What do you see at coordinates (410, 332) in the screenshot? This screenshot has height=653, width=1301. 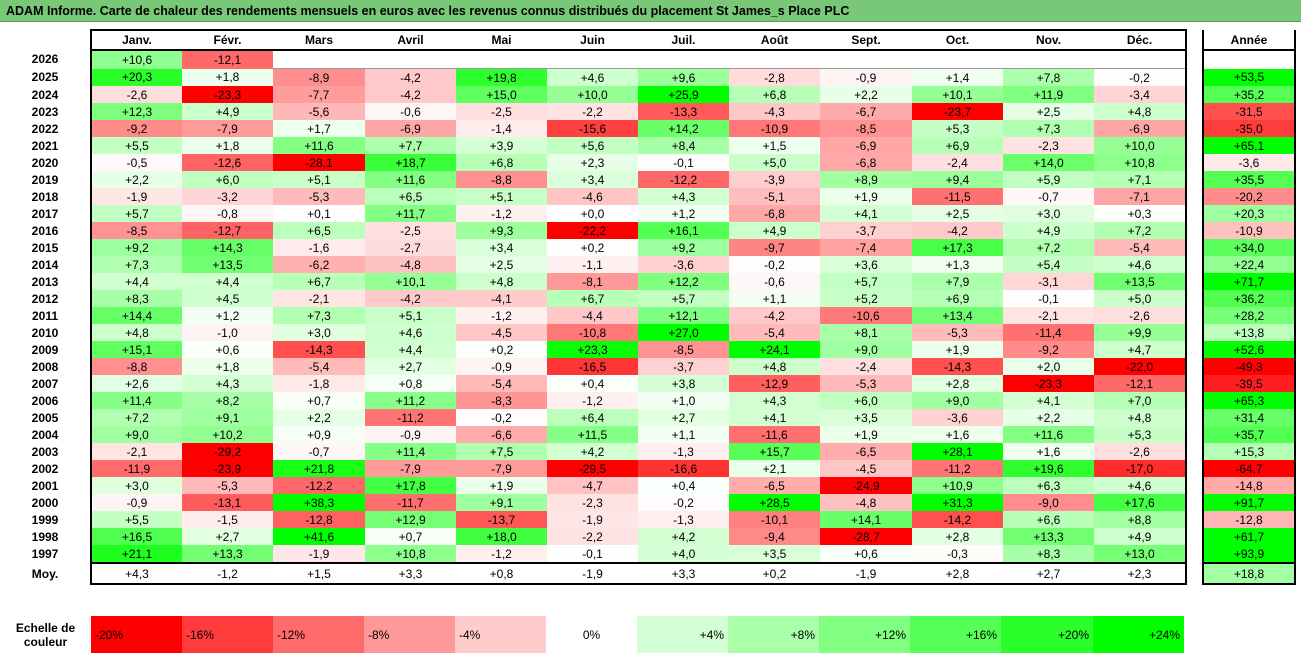 I see `heatmap-cell: +4,6` at bounding box center [410, 332].